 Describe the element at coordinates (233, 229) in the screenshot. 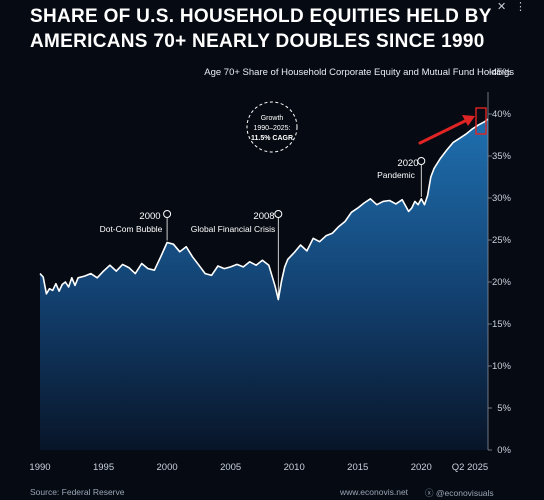

I see `annotation-label: Global Financial Crisis` at that location.